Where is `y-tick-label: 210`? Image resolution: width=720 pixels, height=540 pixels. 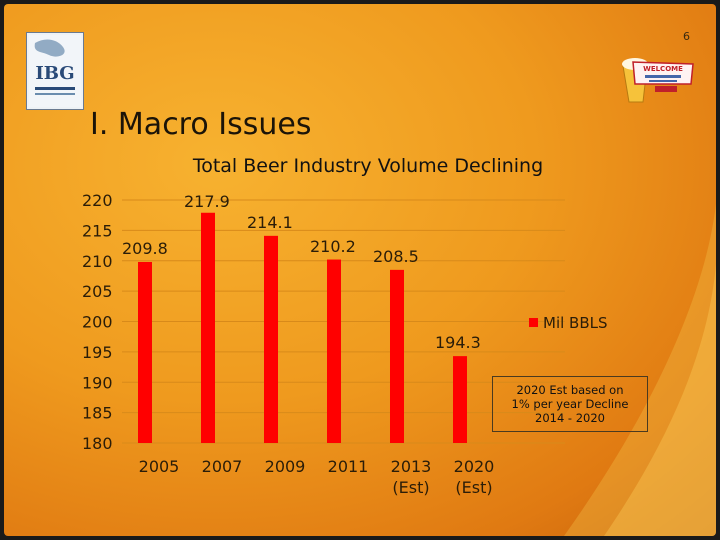 y-tick-label: 210 is located at coordinates (97, 261).